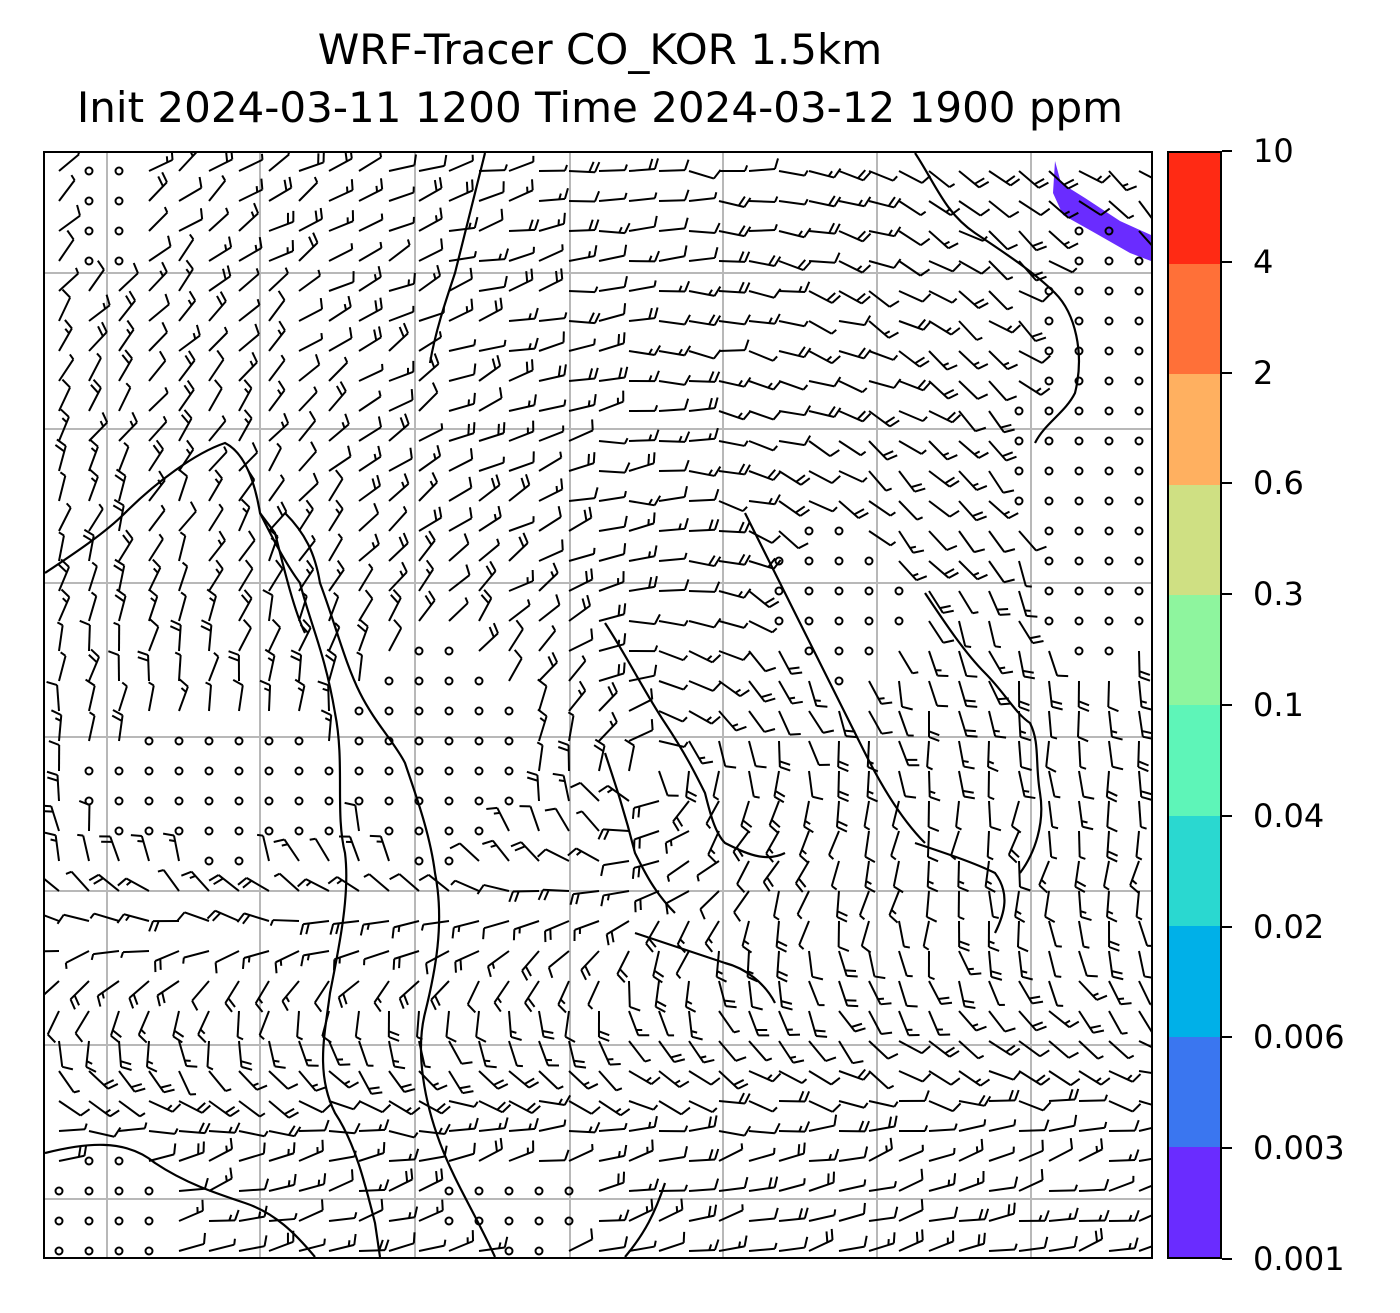 The height and width of the screenshot is (1313, 1400). Describe the element at coordinates (1263, 261) in the screenshot. I see `colorbar-tick-label: 4` at that location.